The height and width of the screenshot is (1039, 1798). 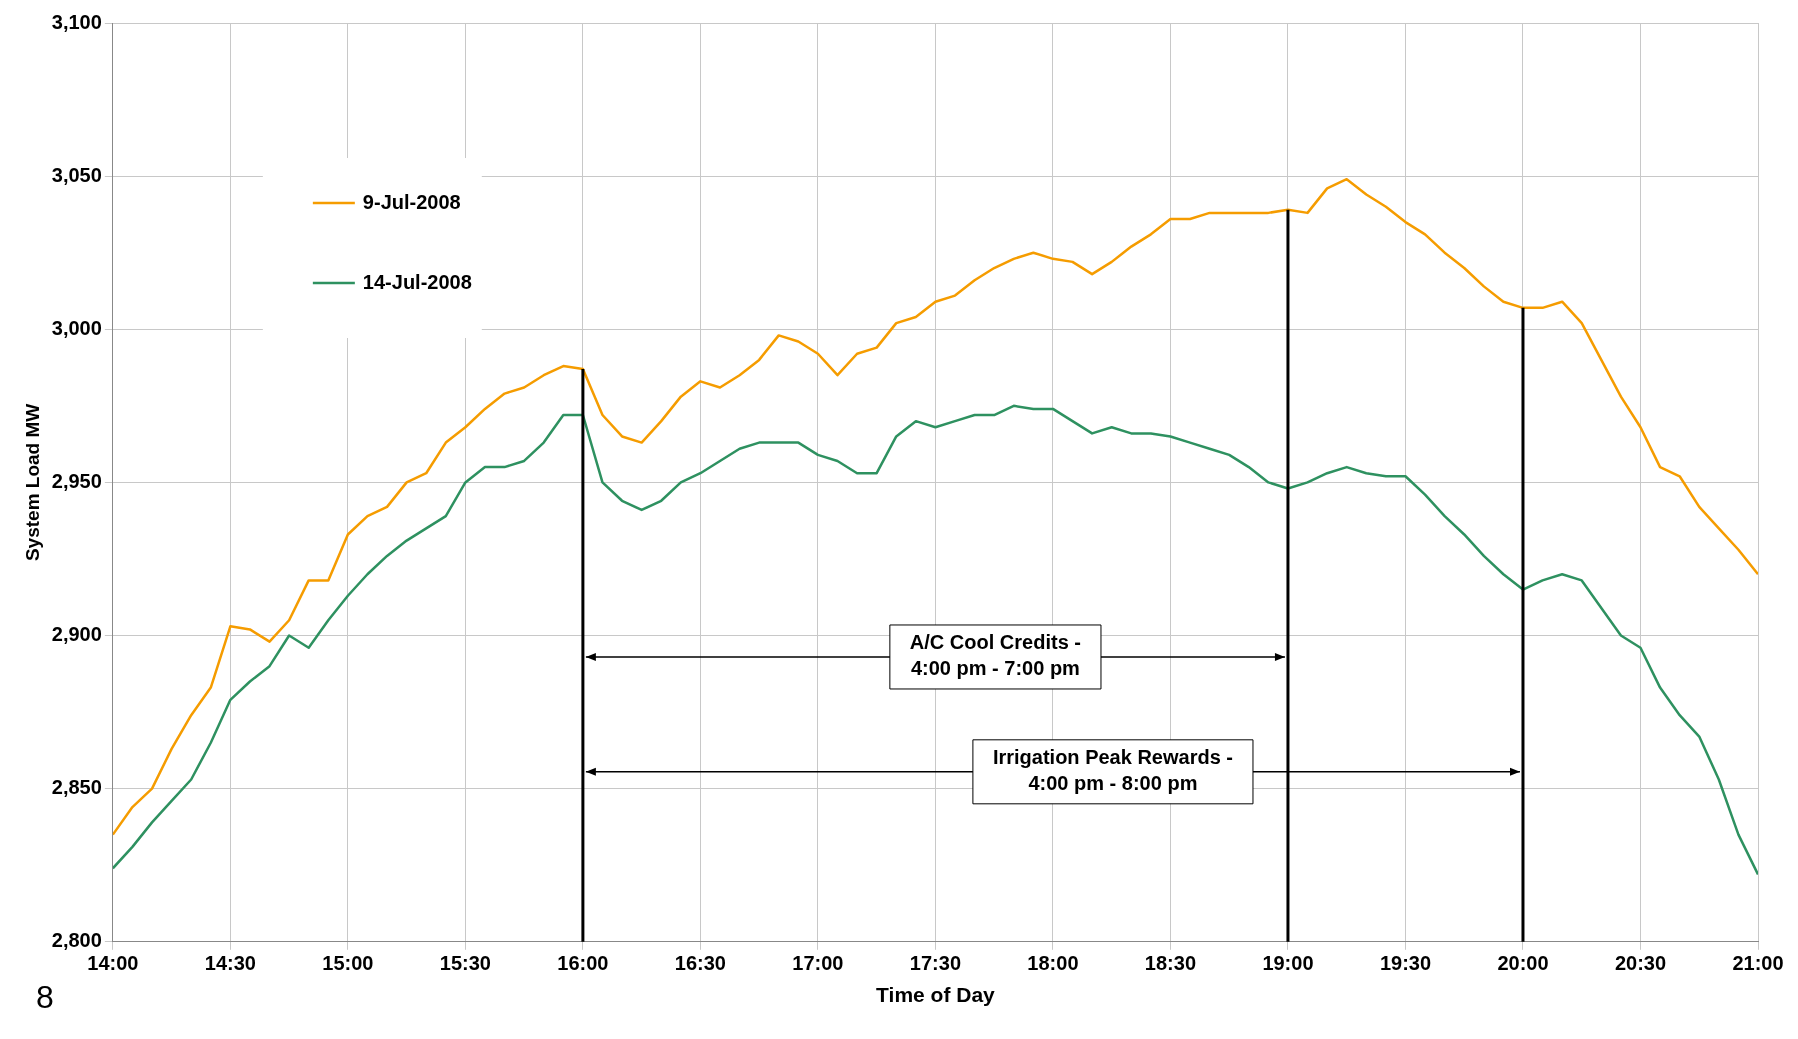 What do you see at coordinates (935, 963) in the screenshot?
I see `x-tick-label: 17:30` at bounding box center [935, 963].